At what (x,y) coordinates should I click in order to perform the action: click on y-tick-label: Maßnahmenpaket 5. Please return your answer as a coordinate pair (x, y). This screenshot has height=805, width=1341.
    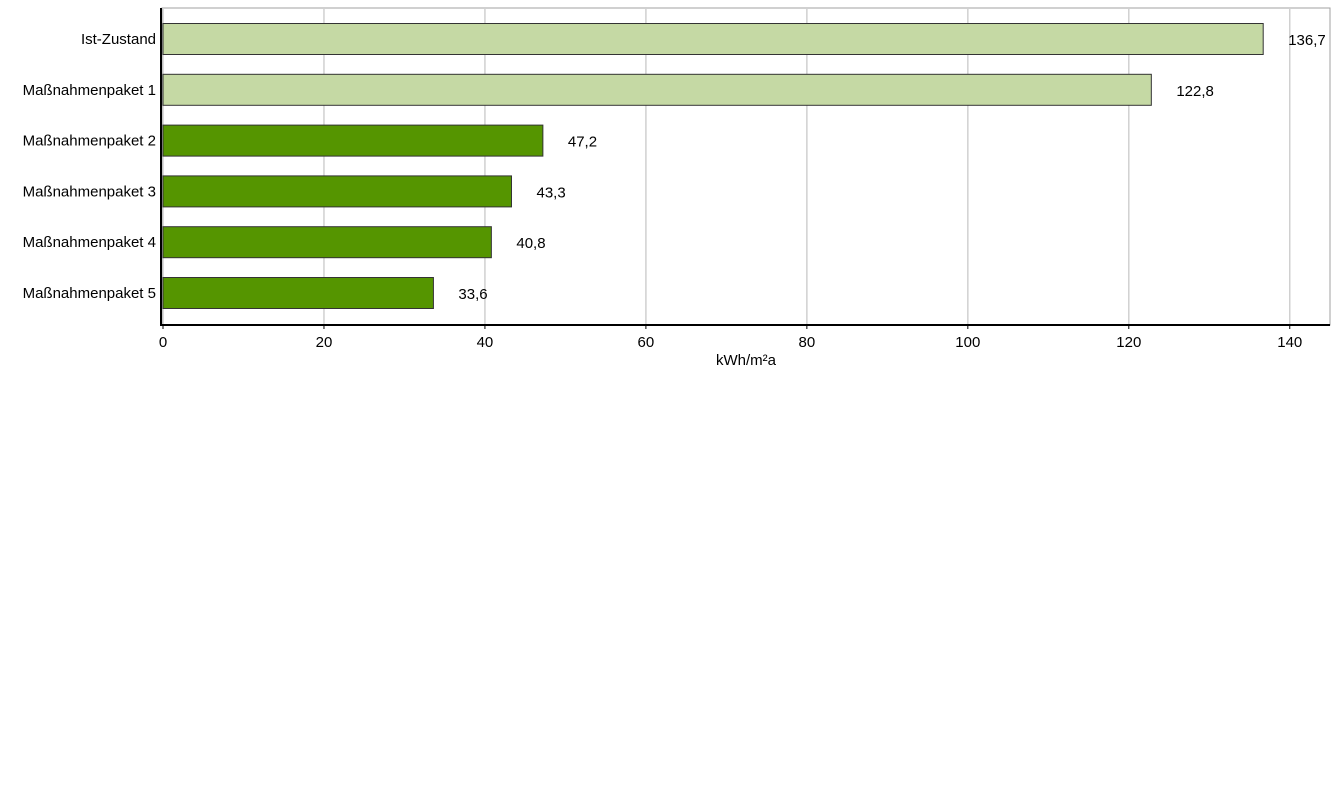
    Looking at the image, I should click on (89, 293).